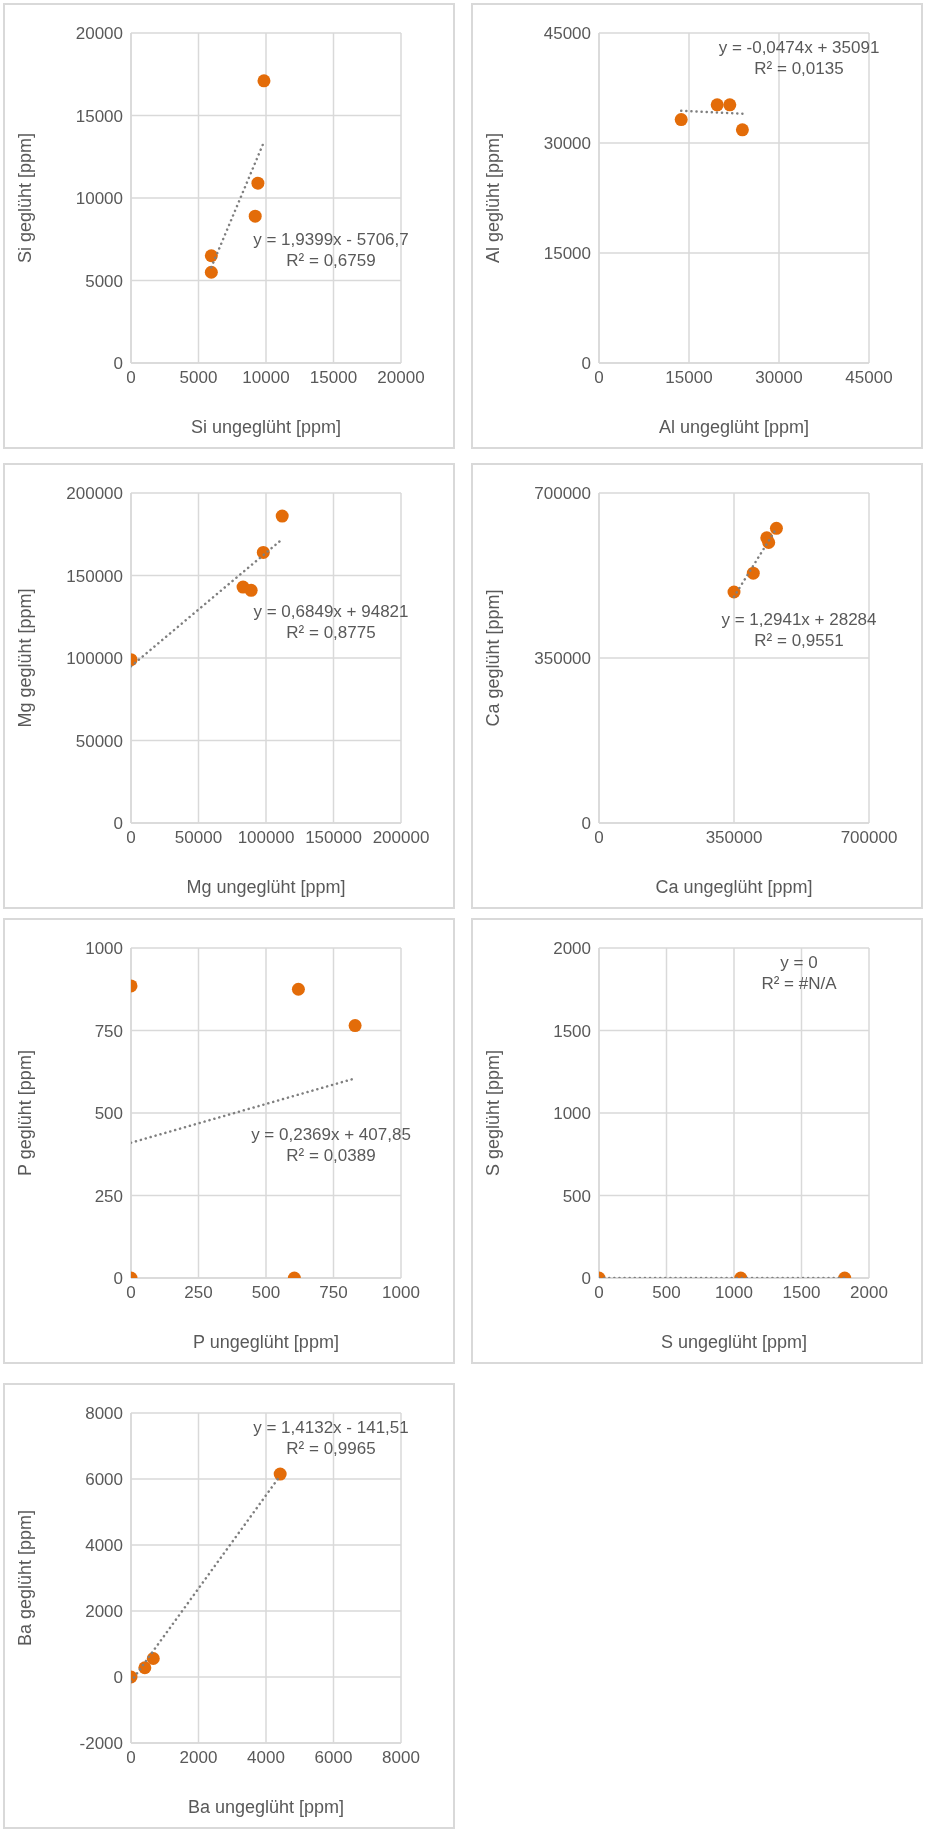  Describe the element at coordinates (331, 611) in the screenshot. I see `annotation: y = 0,6849x + 94821` at that location.